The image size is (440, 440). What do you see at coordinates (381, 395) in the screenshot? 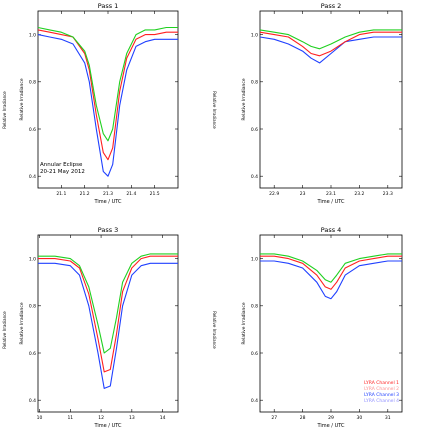
I see `legend-entry: LYRA Channel 3` at bounding box center [381, 395].